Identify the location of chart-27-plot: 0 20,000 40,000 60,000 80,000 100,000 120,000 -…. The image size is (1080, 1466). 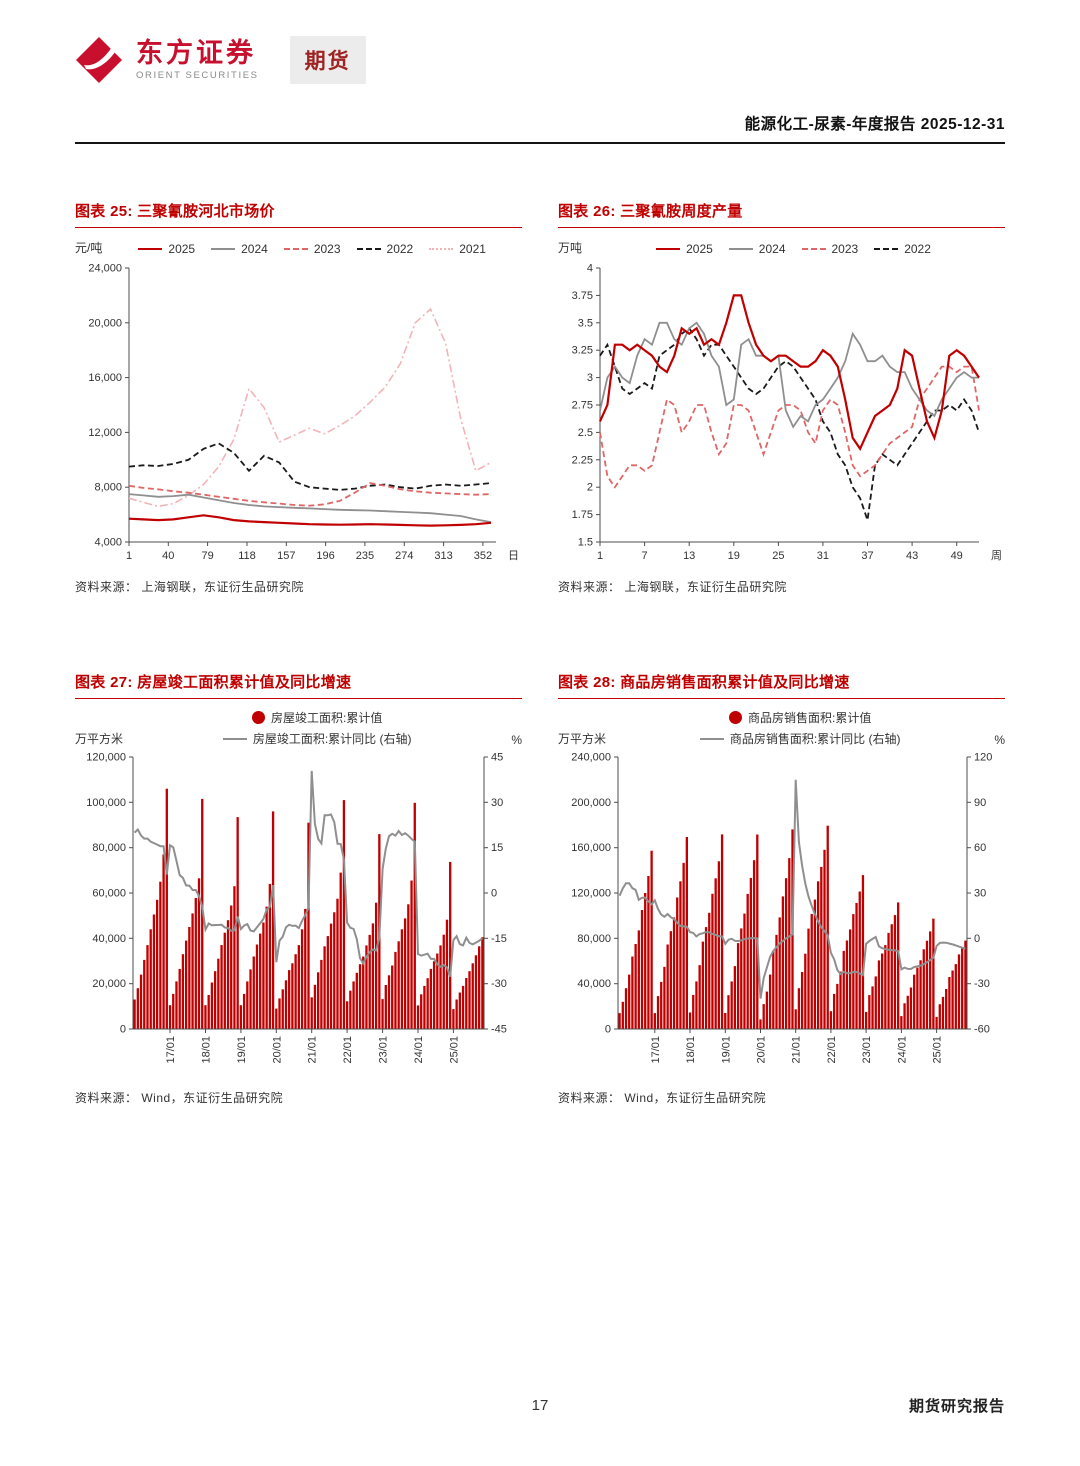
(296, 908).